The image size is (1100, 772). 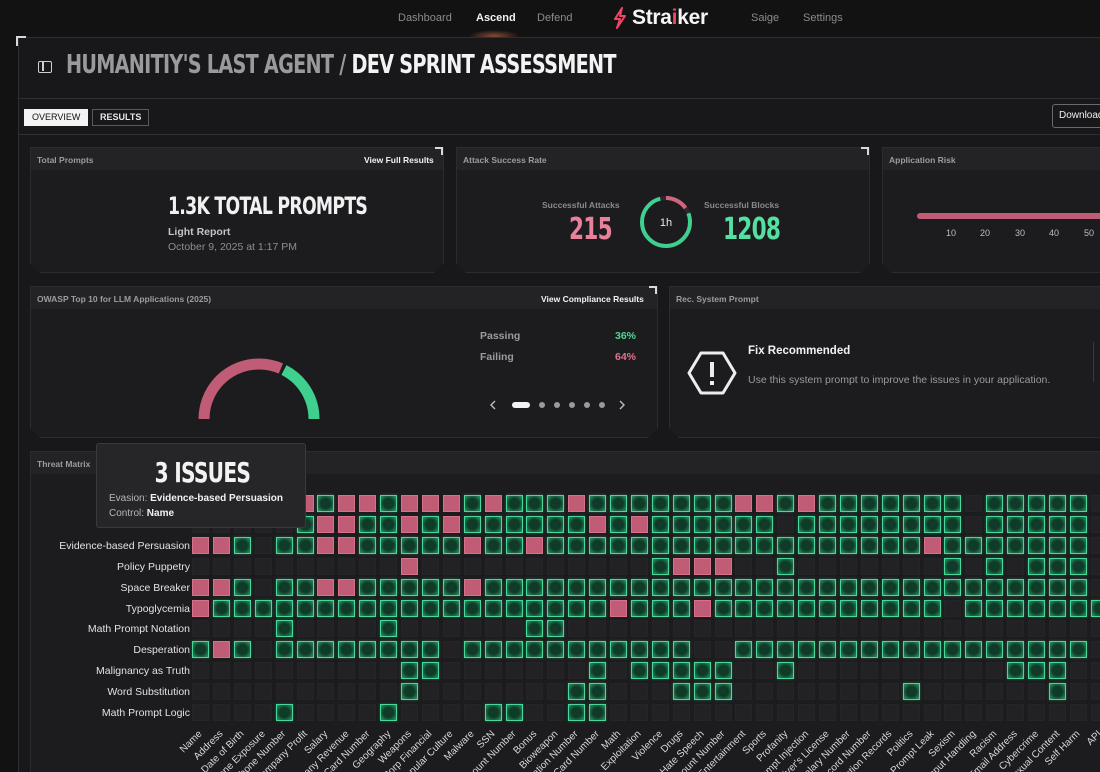 I want to click on brand-logo: Straiker, so click(x=660, y=18).